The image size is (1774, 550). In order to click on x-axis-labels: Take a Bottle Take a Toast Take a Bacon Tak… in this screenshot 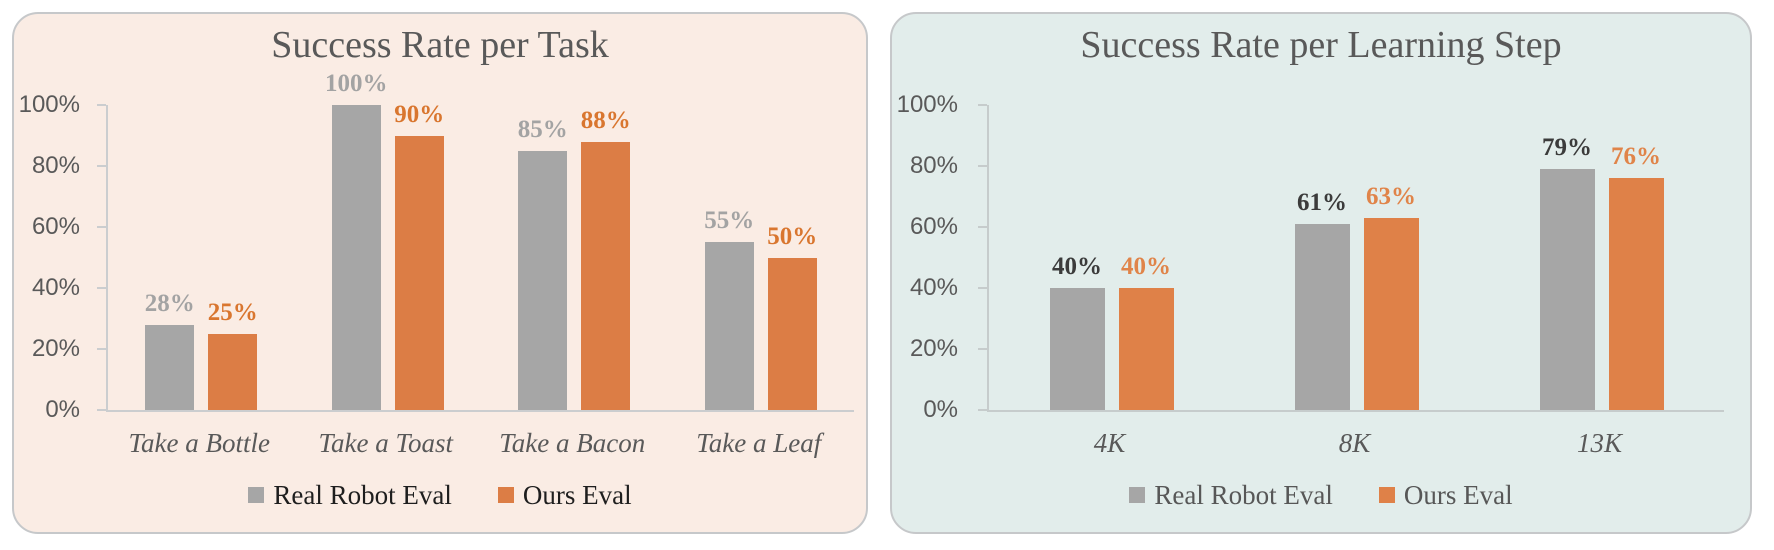, I will do `click(479, 443)`.